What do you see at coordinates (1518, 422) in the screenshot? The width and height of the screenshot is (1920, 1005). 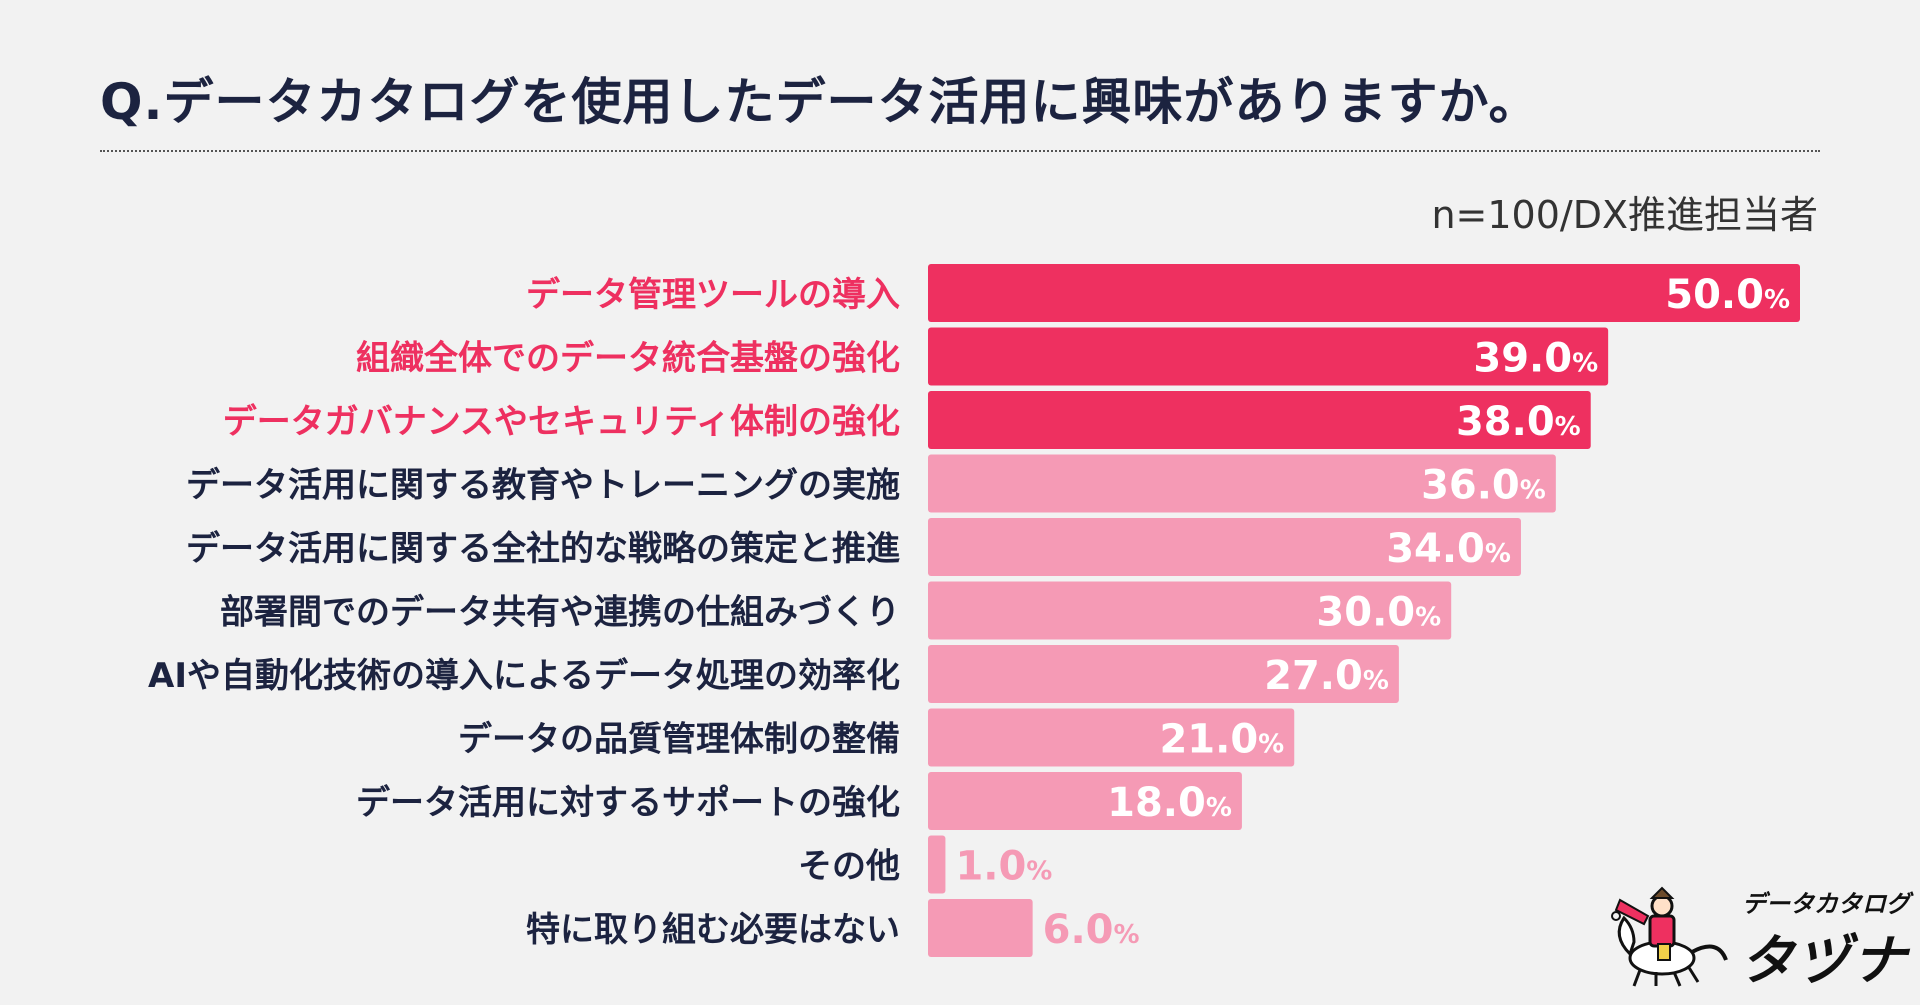 I see `value-label: 38.0%` at bounding box center [1518, 422].